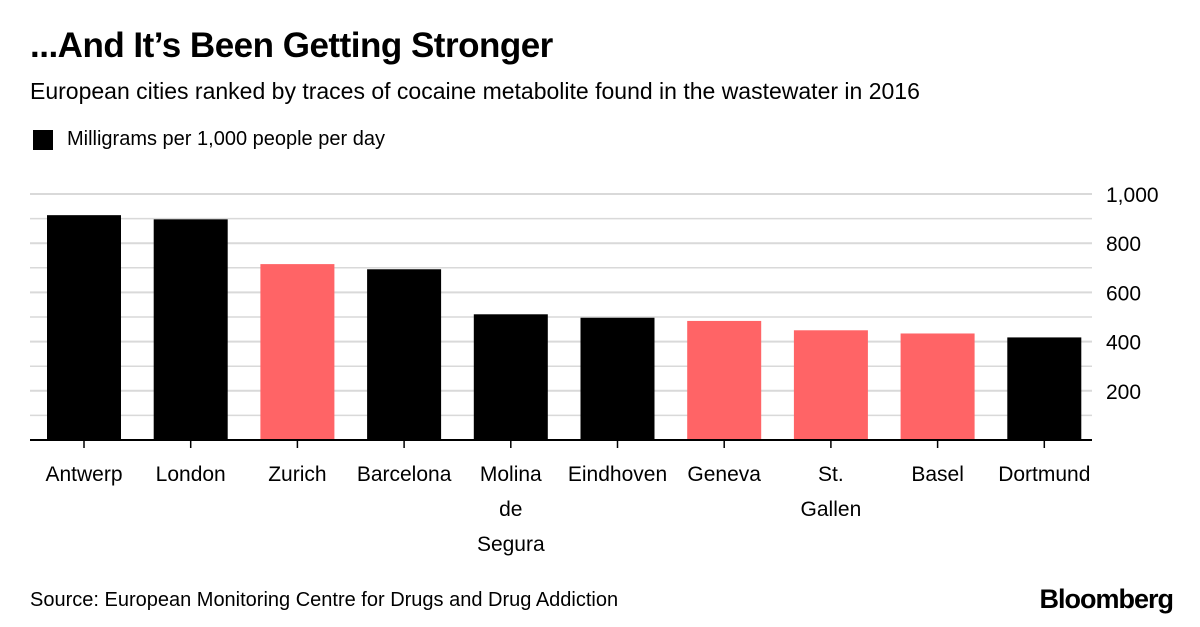 Image resolution: width=1200 pixels, height=627 pixels. Describe the element at coordinates (291, 45) in the screenshot. I see `chart-title: ...And It’s Been Getting Stronger` at that location.